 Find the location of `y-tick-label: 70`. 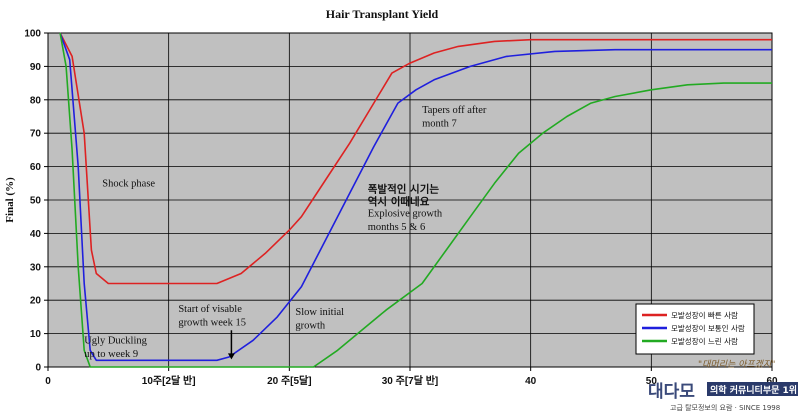

y-tick-label: 70 is located at coordinates (36, 134).